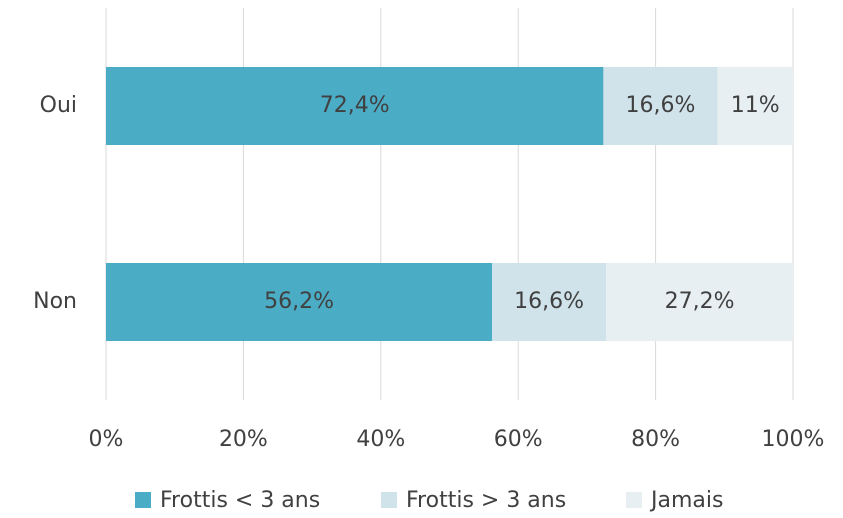 This screenshot has height=518, width=843. Describe the element at coordinates (240, 500) in the screenshot. I see `legend-label: Frottis < 3 ans` at that location.